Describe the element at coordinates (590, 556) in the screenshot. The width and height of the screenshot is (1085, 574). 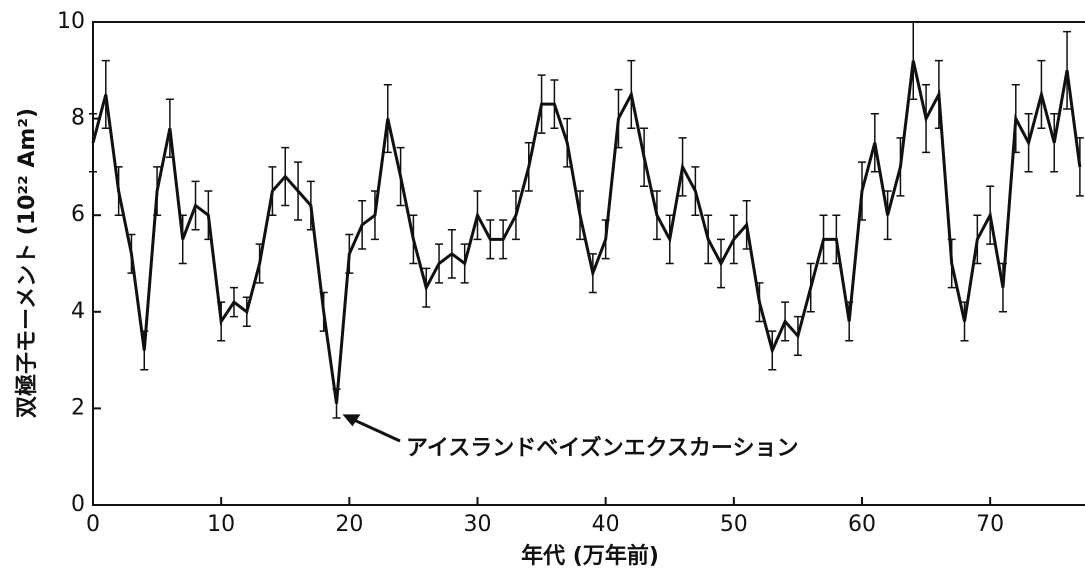
I see `x-axis-label: 年代 (万年前)` at that location.